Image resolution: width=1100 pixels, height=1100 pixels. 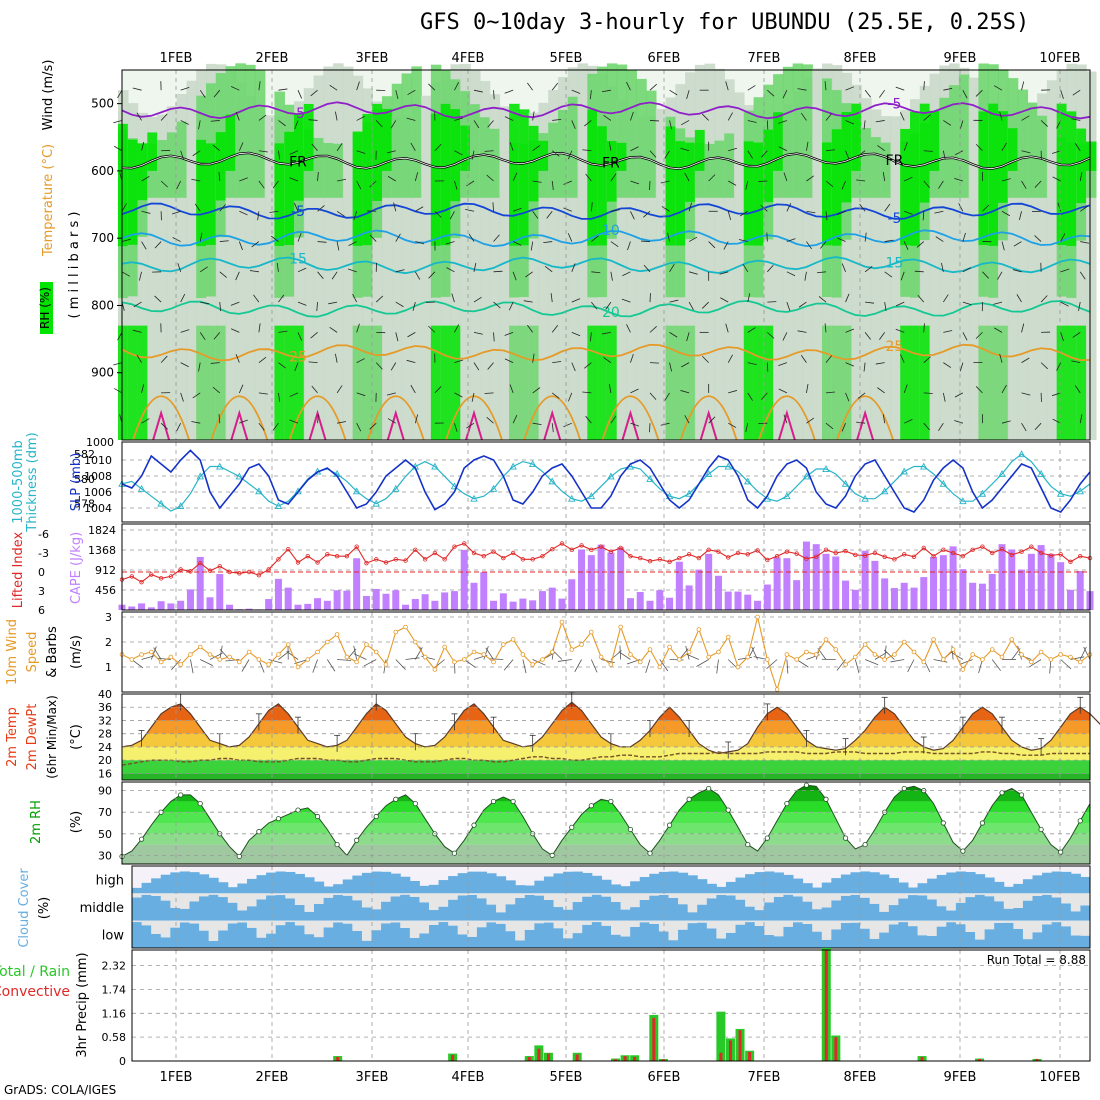 I want to click on precip-convective-label: Convective, so click(x=35, y=992).